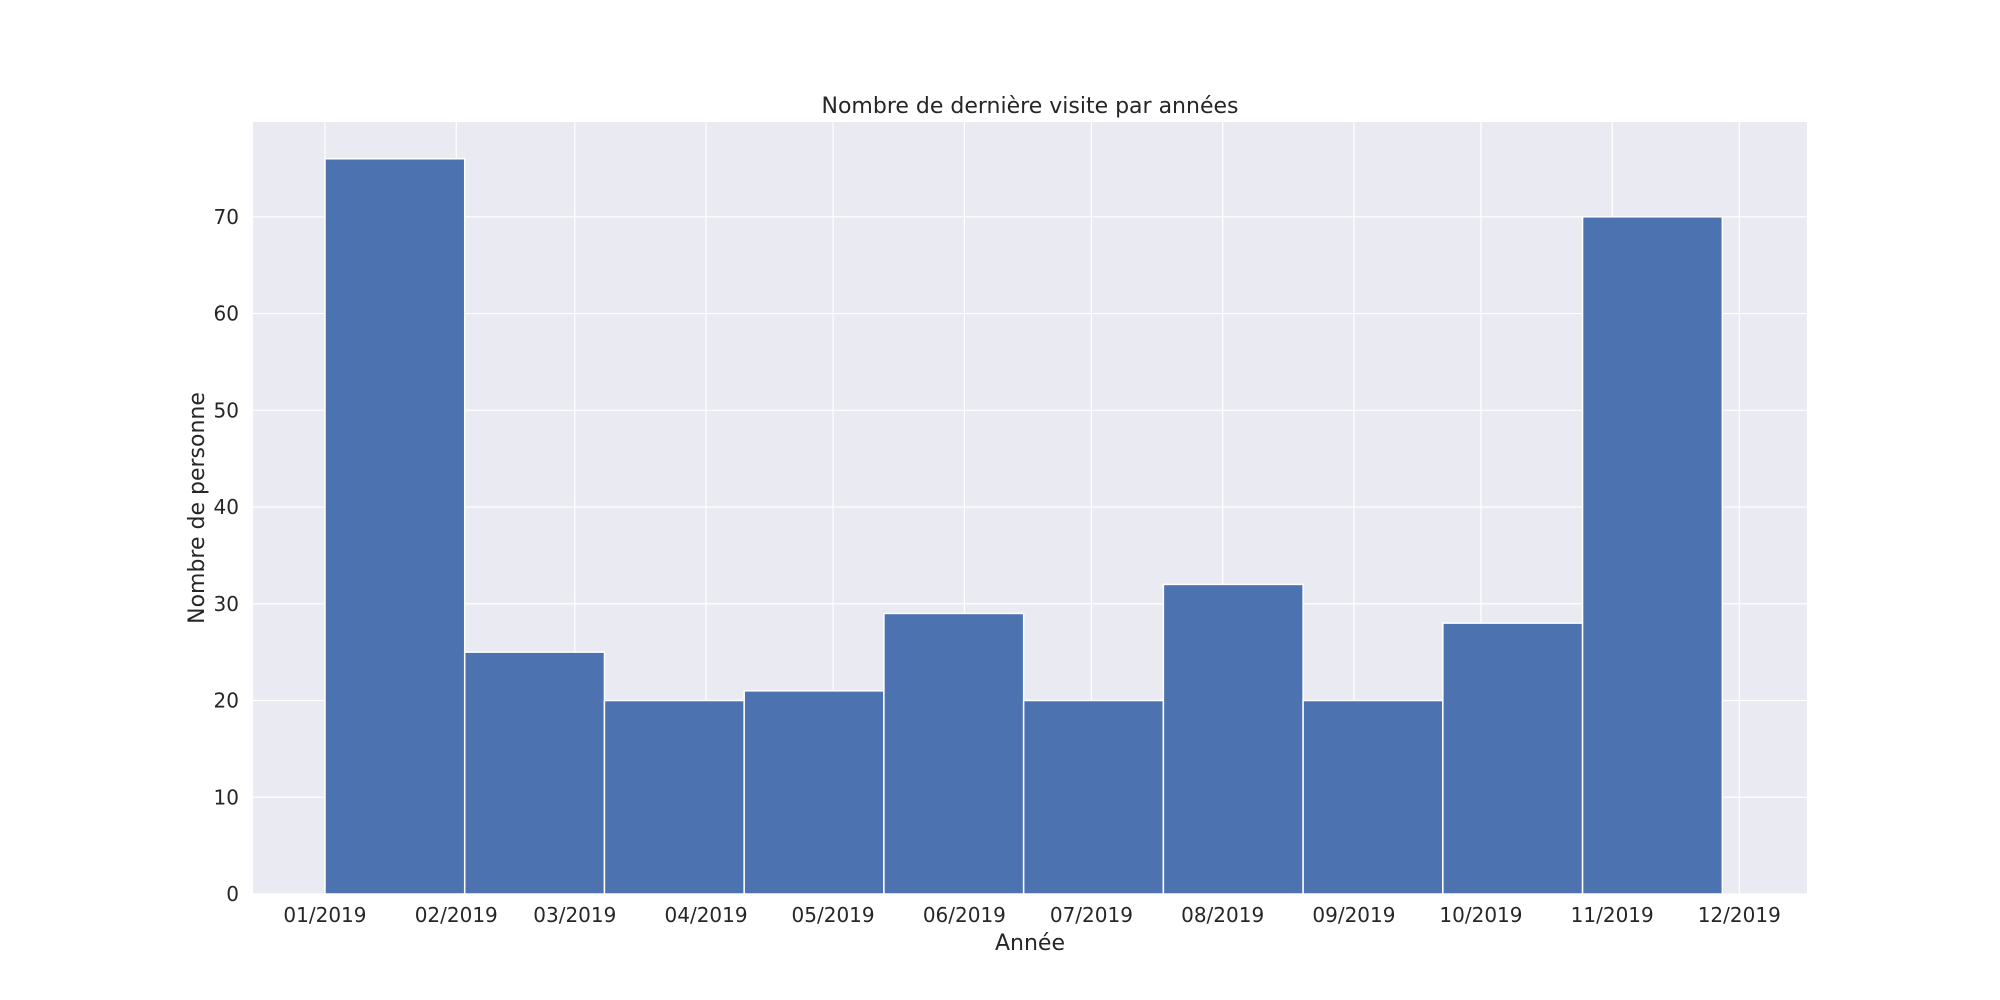 The width and height of the screenshot is (2000, 1000). Describe the element at coordinates (1612, 915) in the screenshot. I see `x-tick-label: 11/2019` at that location.